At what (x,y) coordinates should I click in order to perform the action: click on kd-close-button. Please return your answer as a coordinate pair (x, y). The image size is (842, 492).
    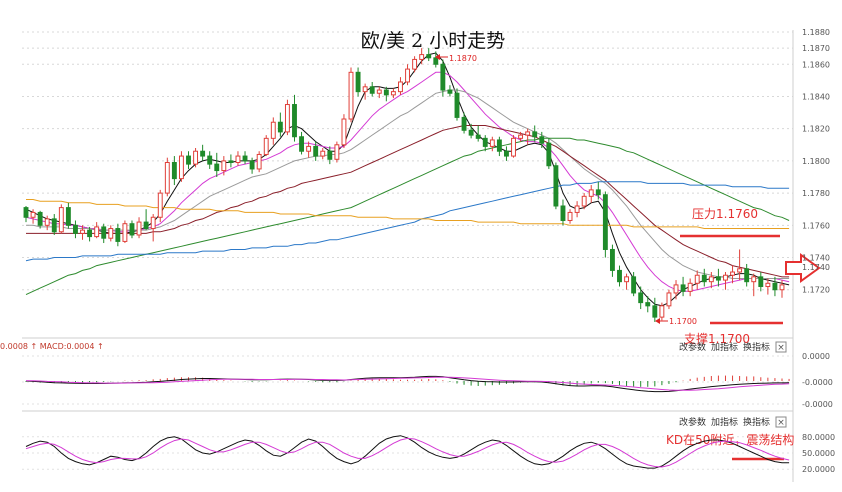
    Looking at the image, I should click on (781, 422).